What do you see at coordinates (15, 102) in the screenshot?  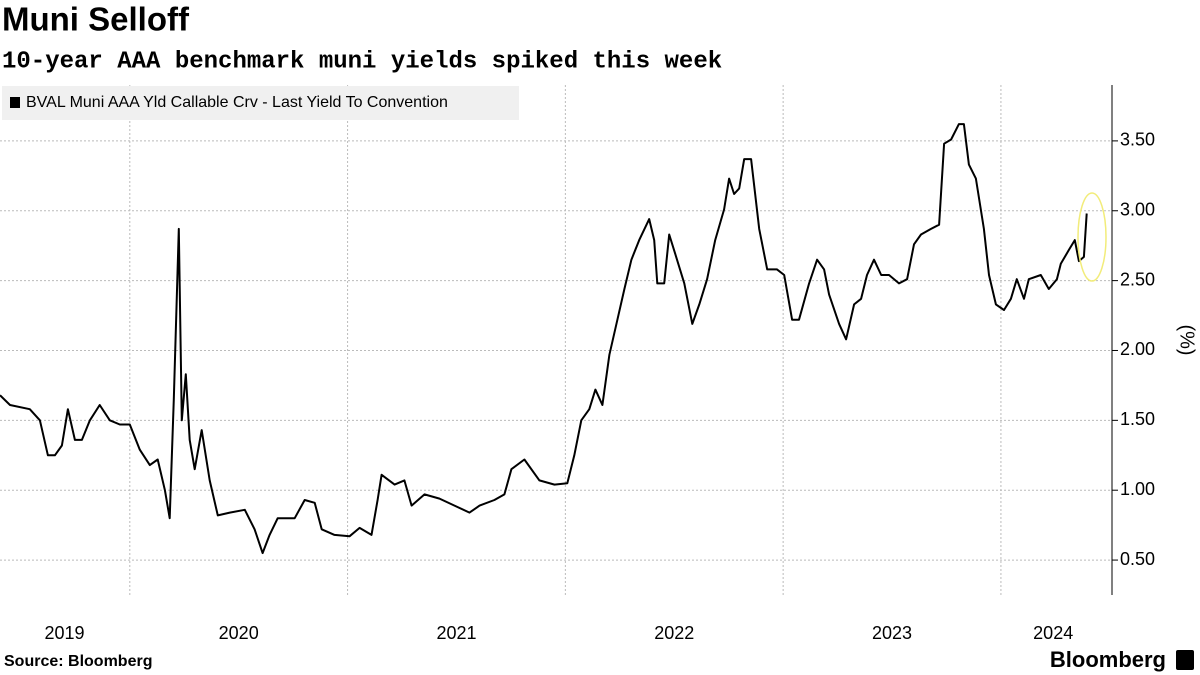 I see `legend-swatch` at bounding box center [15, 102].